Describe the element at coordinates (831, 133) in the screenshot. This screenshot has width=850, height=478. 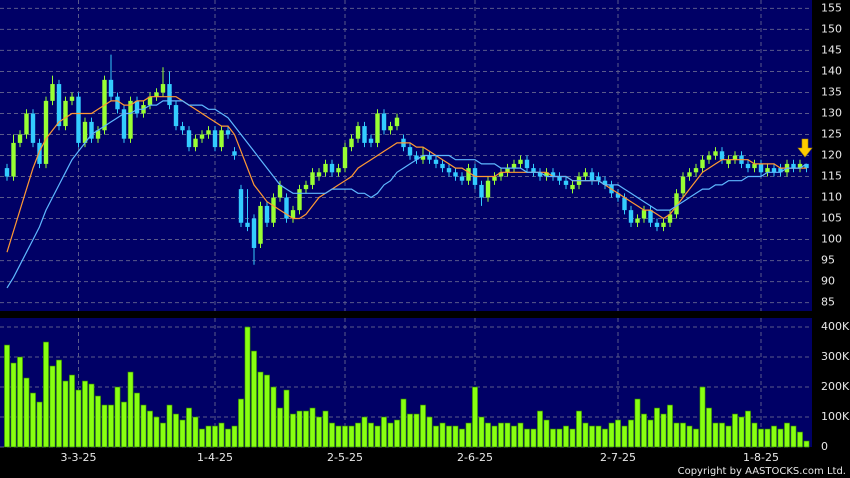
I see `y-tick-label: 125` at that location.